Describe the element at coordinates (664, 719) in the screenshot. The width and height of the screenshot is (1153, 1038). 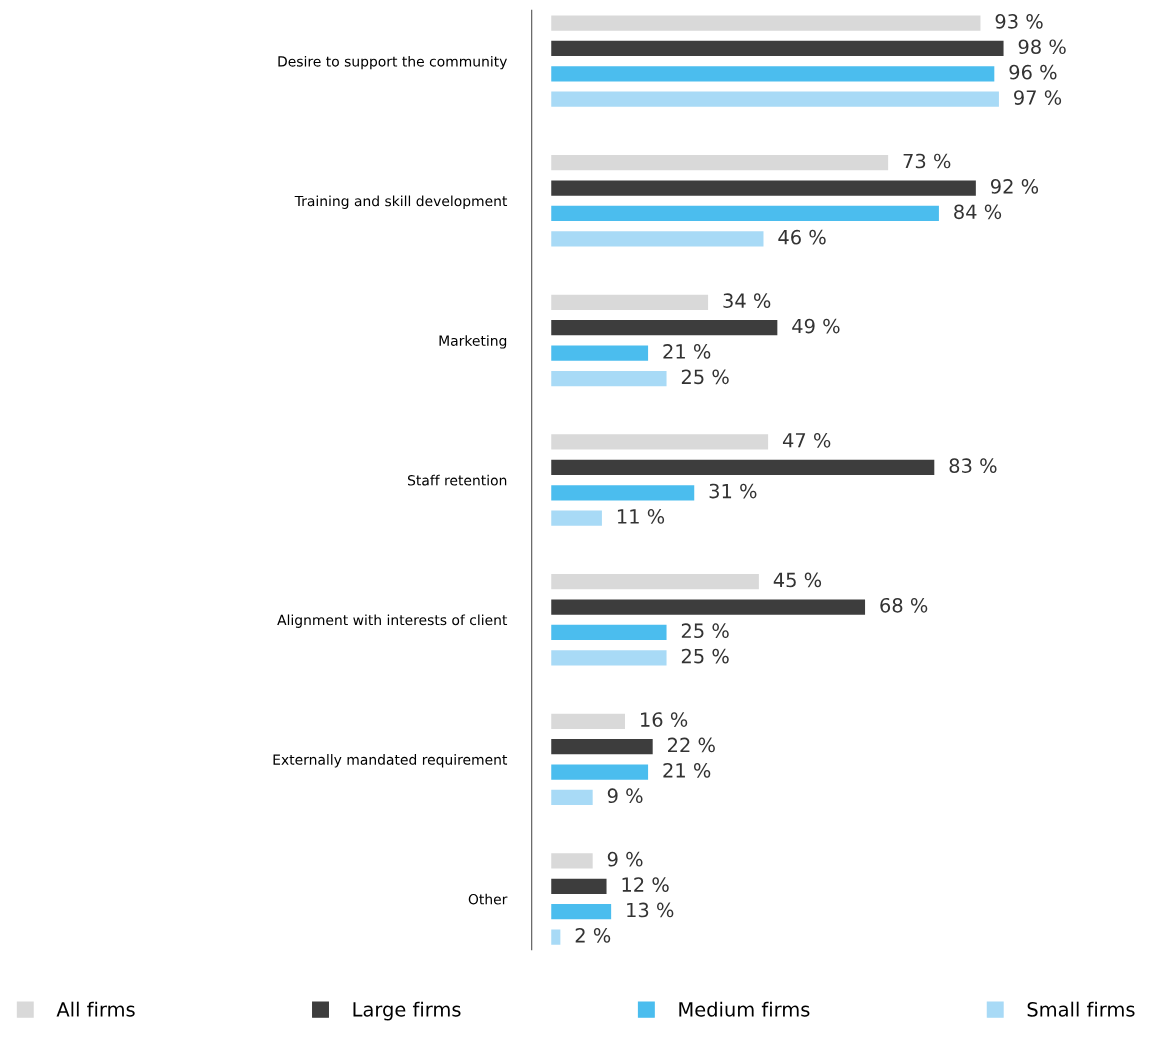
I see `data-label: 16 %` at that location.